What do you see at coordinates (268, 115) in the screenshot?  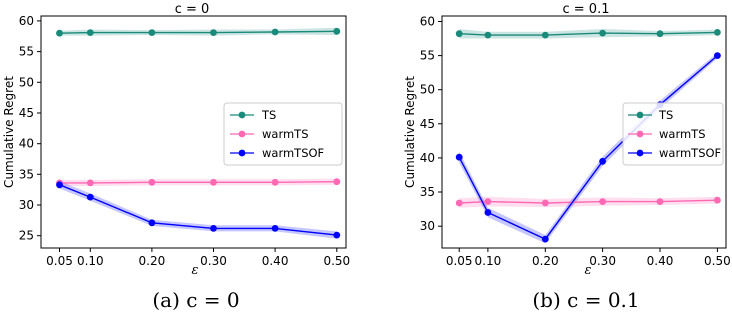 I see `panel-a-legend-label-ts: TS` at bounding box center [268, 115].